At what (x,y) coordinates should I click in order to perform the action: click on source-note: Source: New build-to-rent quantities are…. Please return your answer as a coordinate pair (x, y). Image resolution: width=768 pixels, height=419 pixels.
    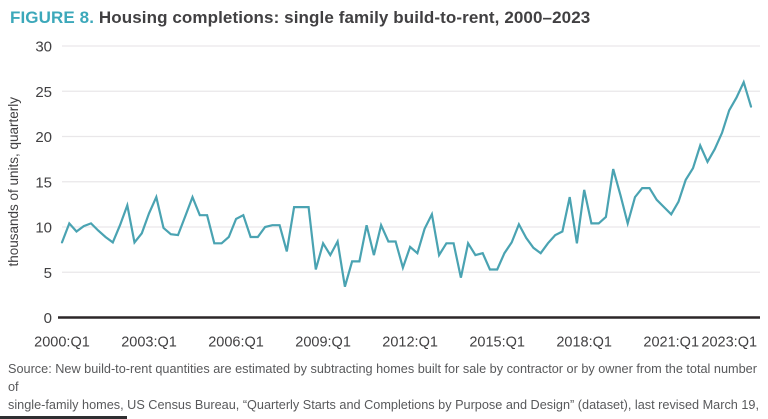
    Looking at the image, I should click on (387, 389).